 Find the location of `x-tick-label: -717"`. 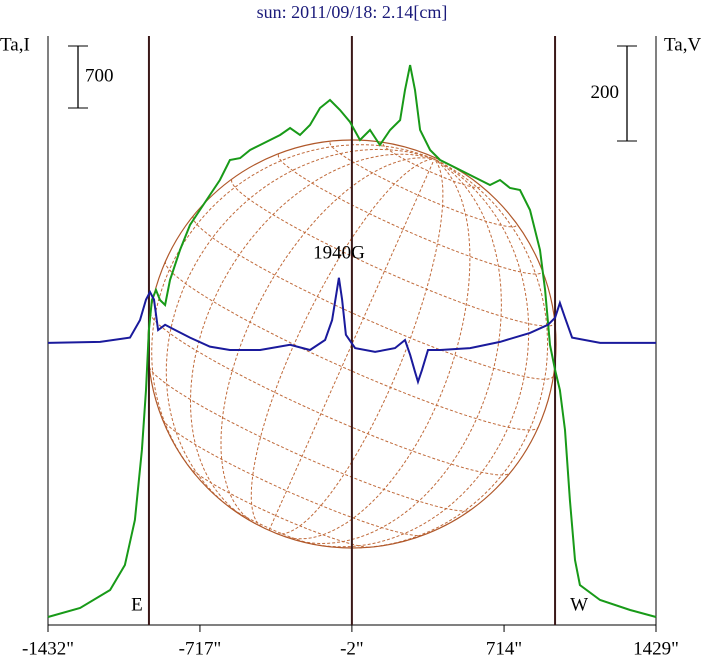

x-tick-label: -717" is located at coordinates (200, 648).